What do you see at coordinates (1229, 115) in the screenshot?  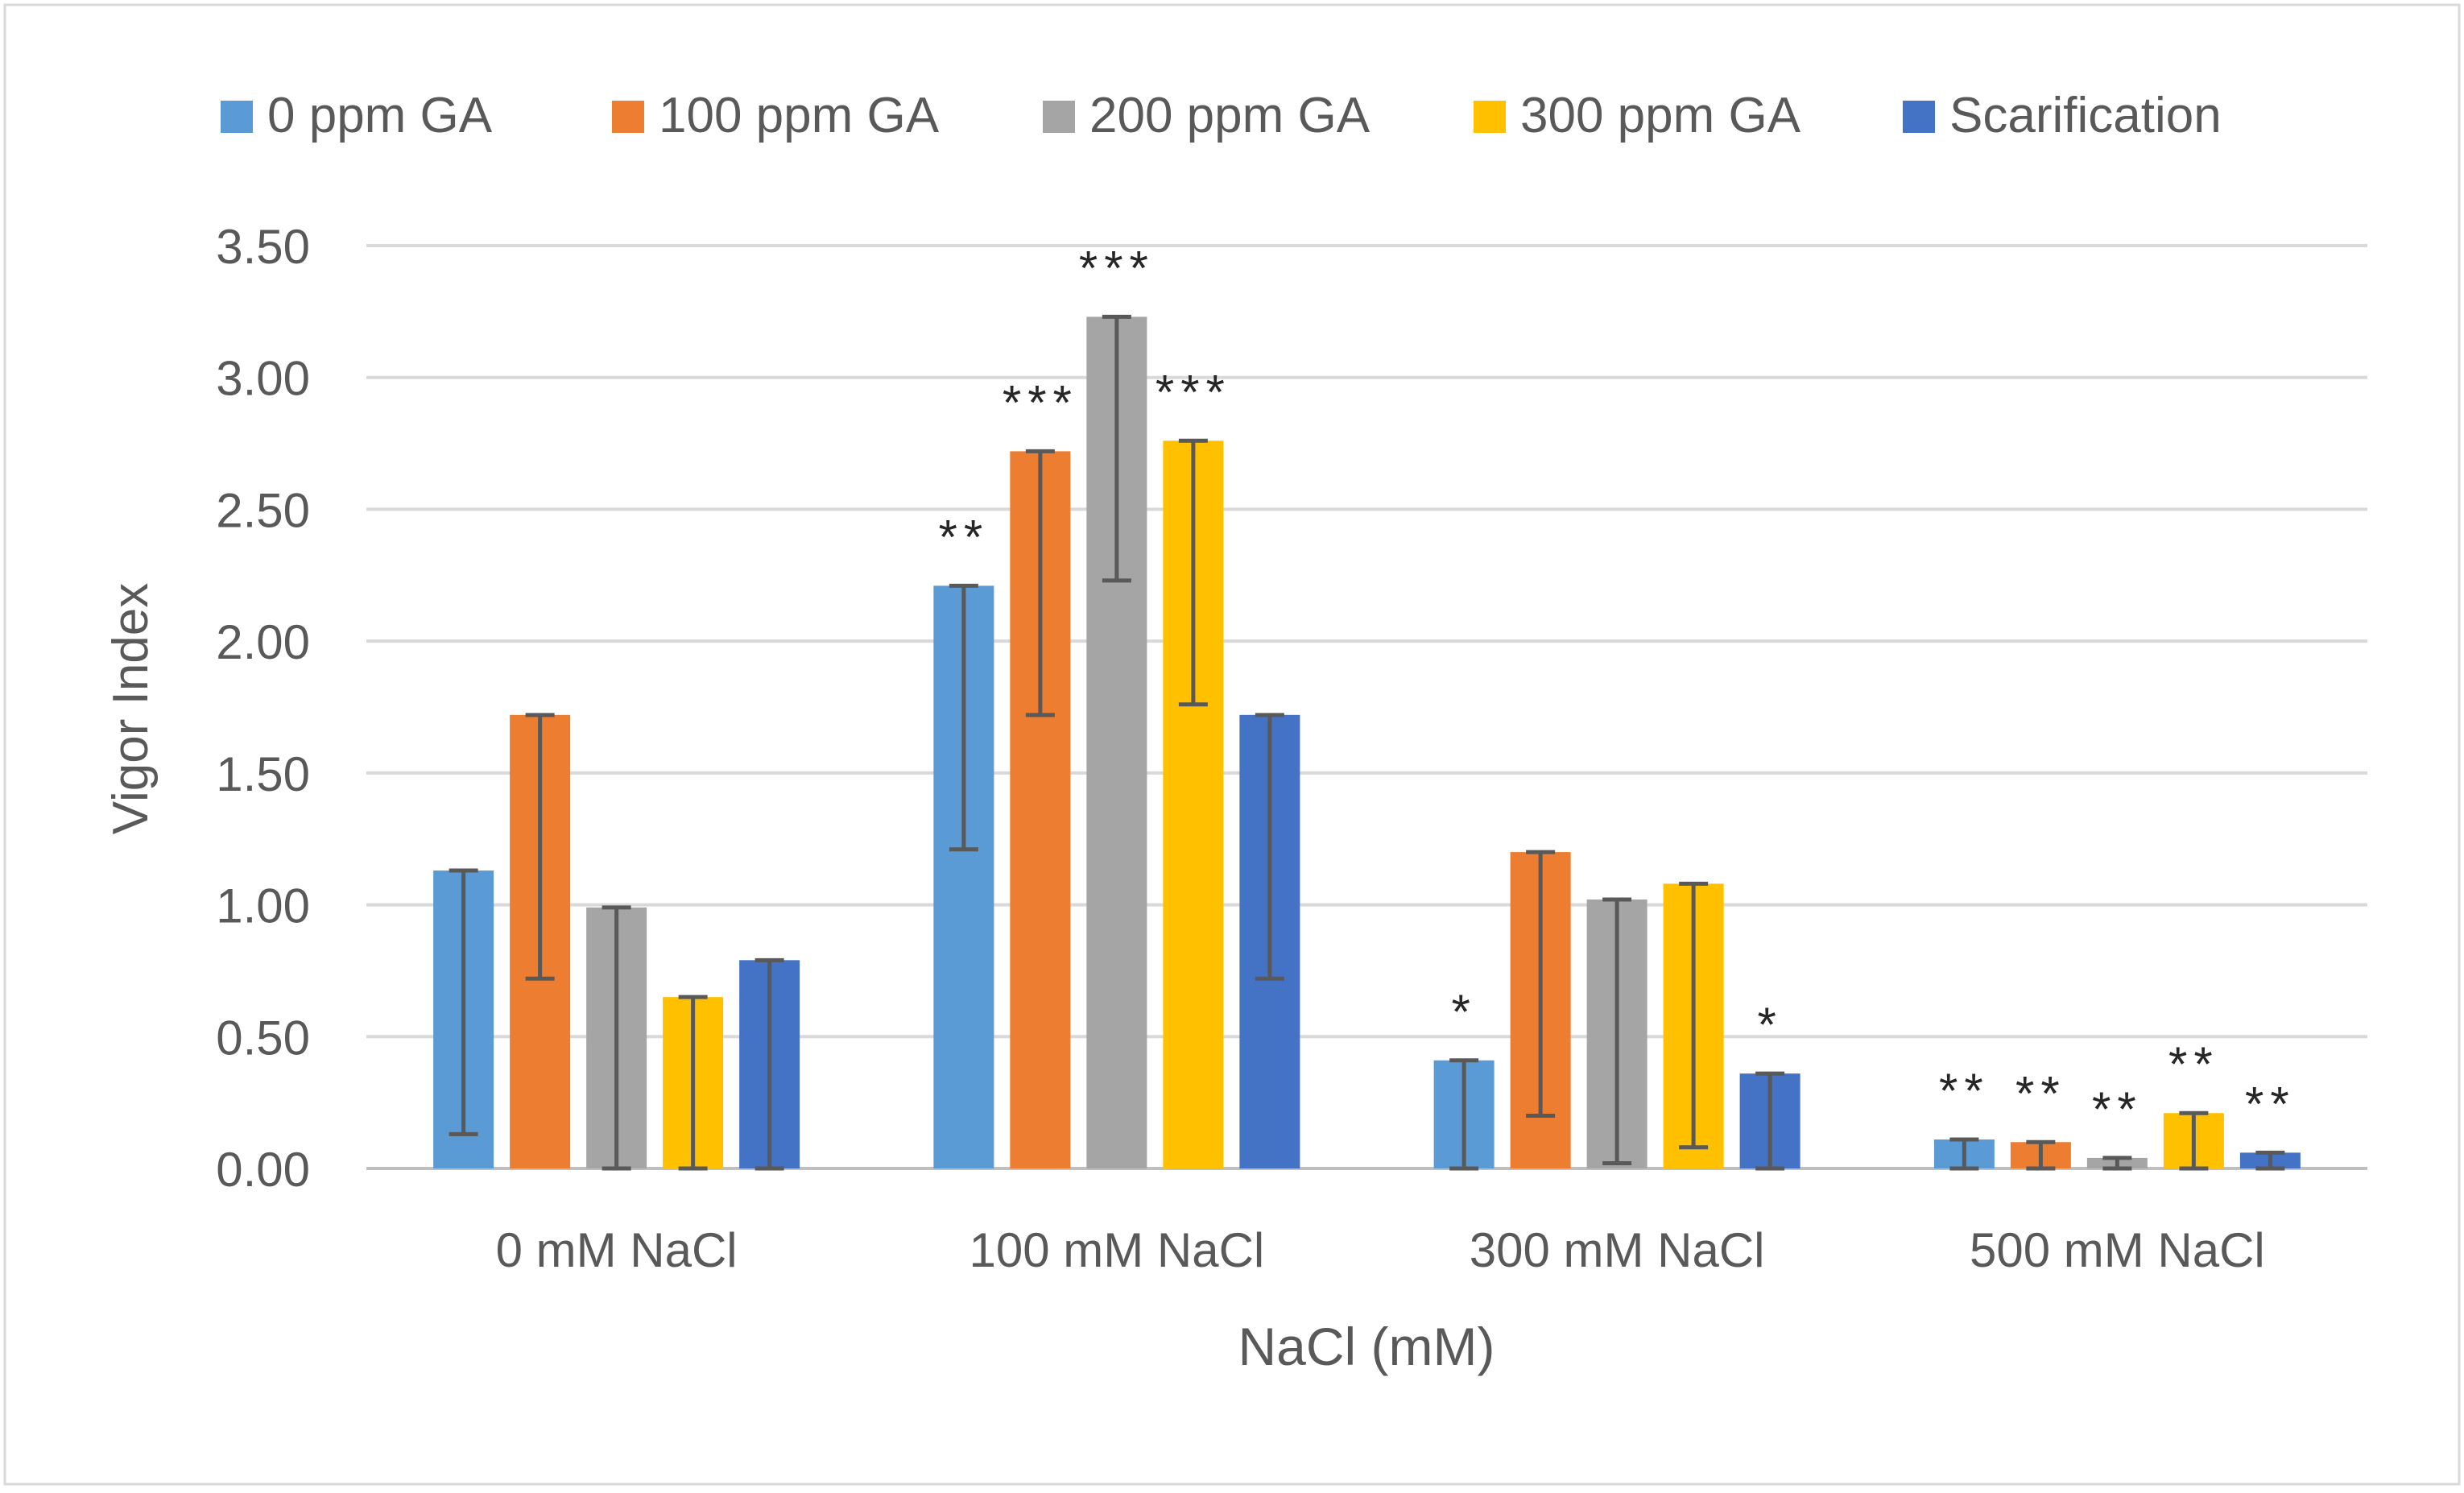 I see `legend-label: 200 ppm GA` at bounding box center [1229, 115].